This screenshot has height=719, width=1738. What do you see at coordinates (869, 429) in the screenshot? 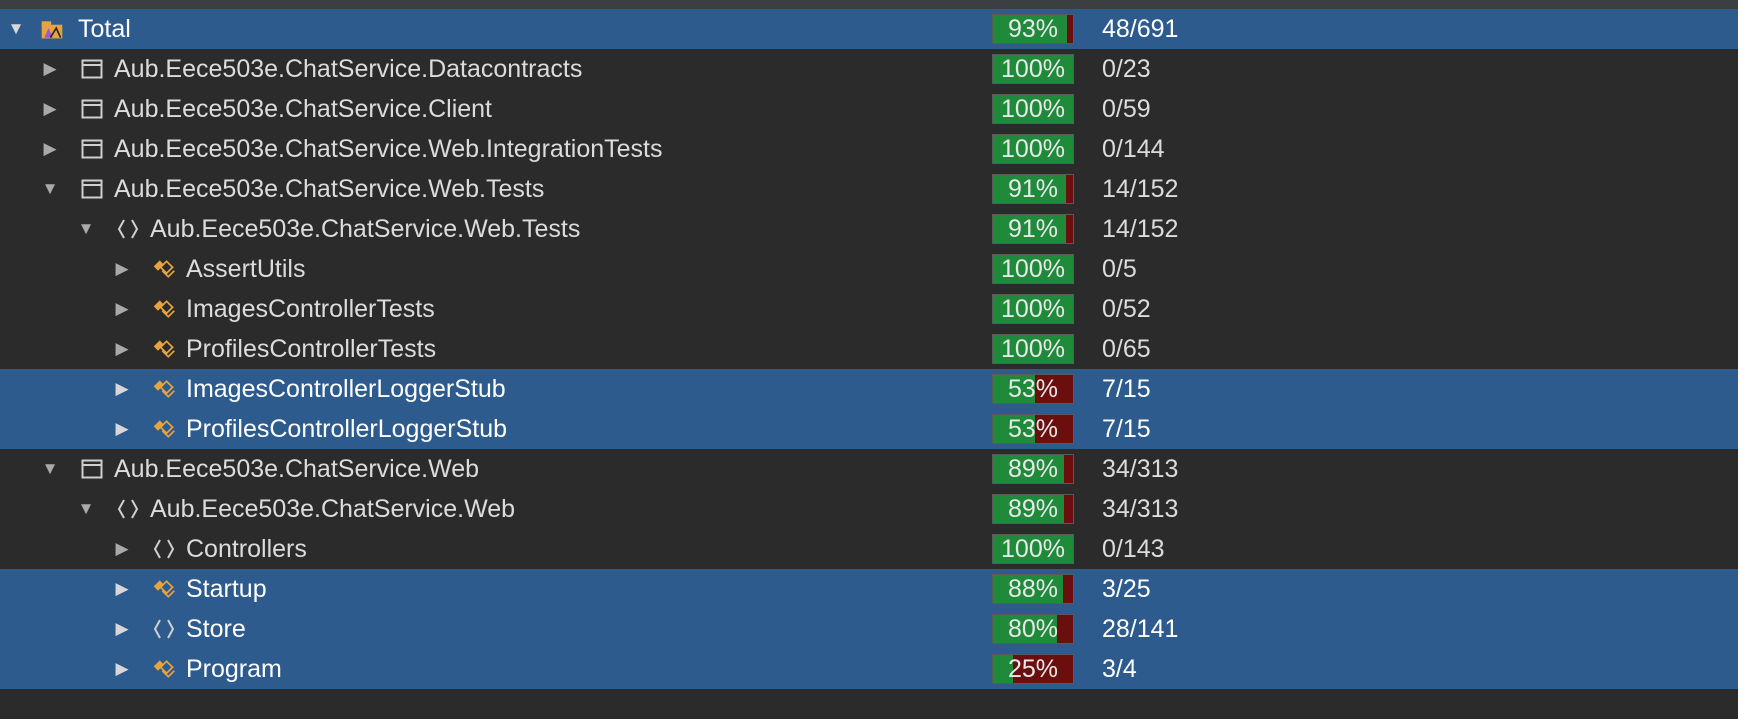
I see `tree-row: ▶ ProfilesControllerLoggerStub 53% 7/15` at bounding box center [869, 429].